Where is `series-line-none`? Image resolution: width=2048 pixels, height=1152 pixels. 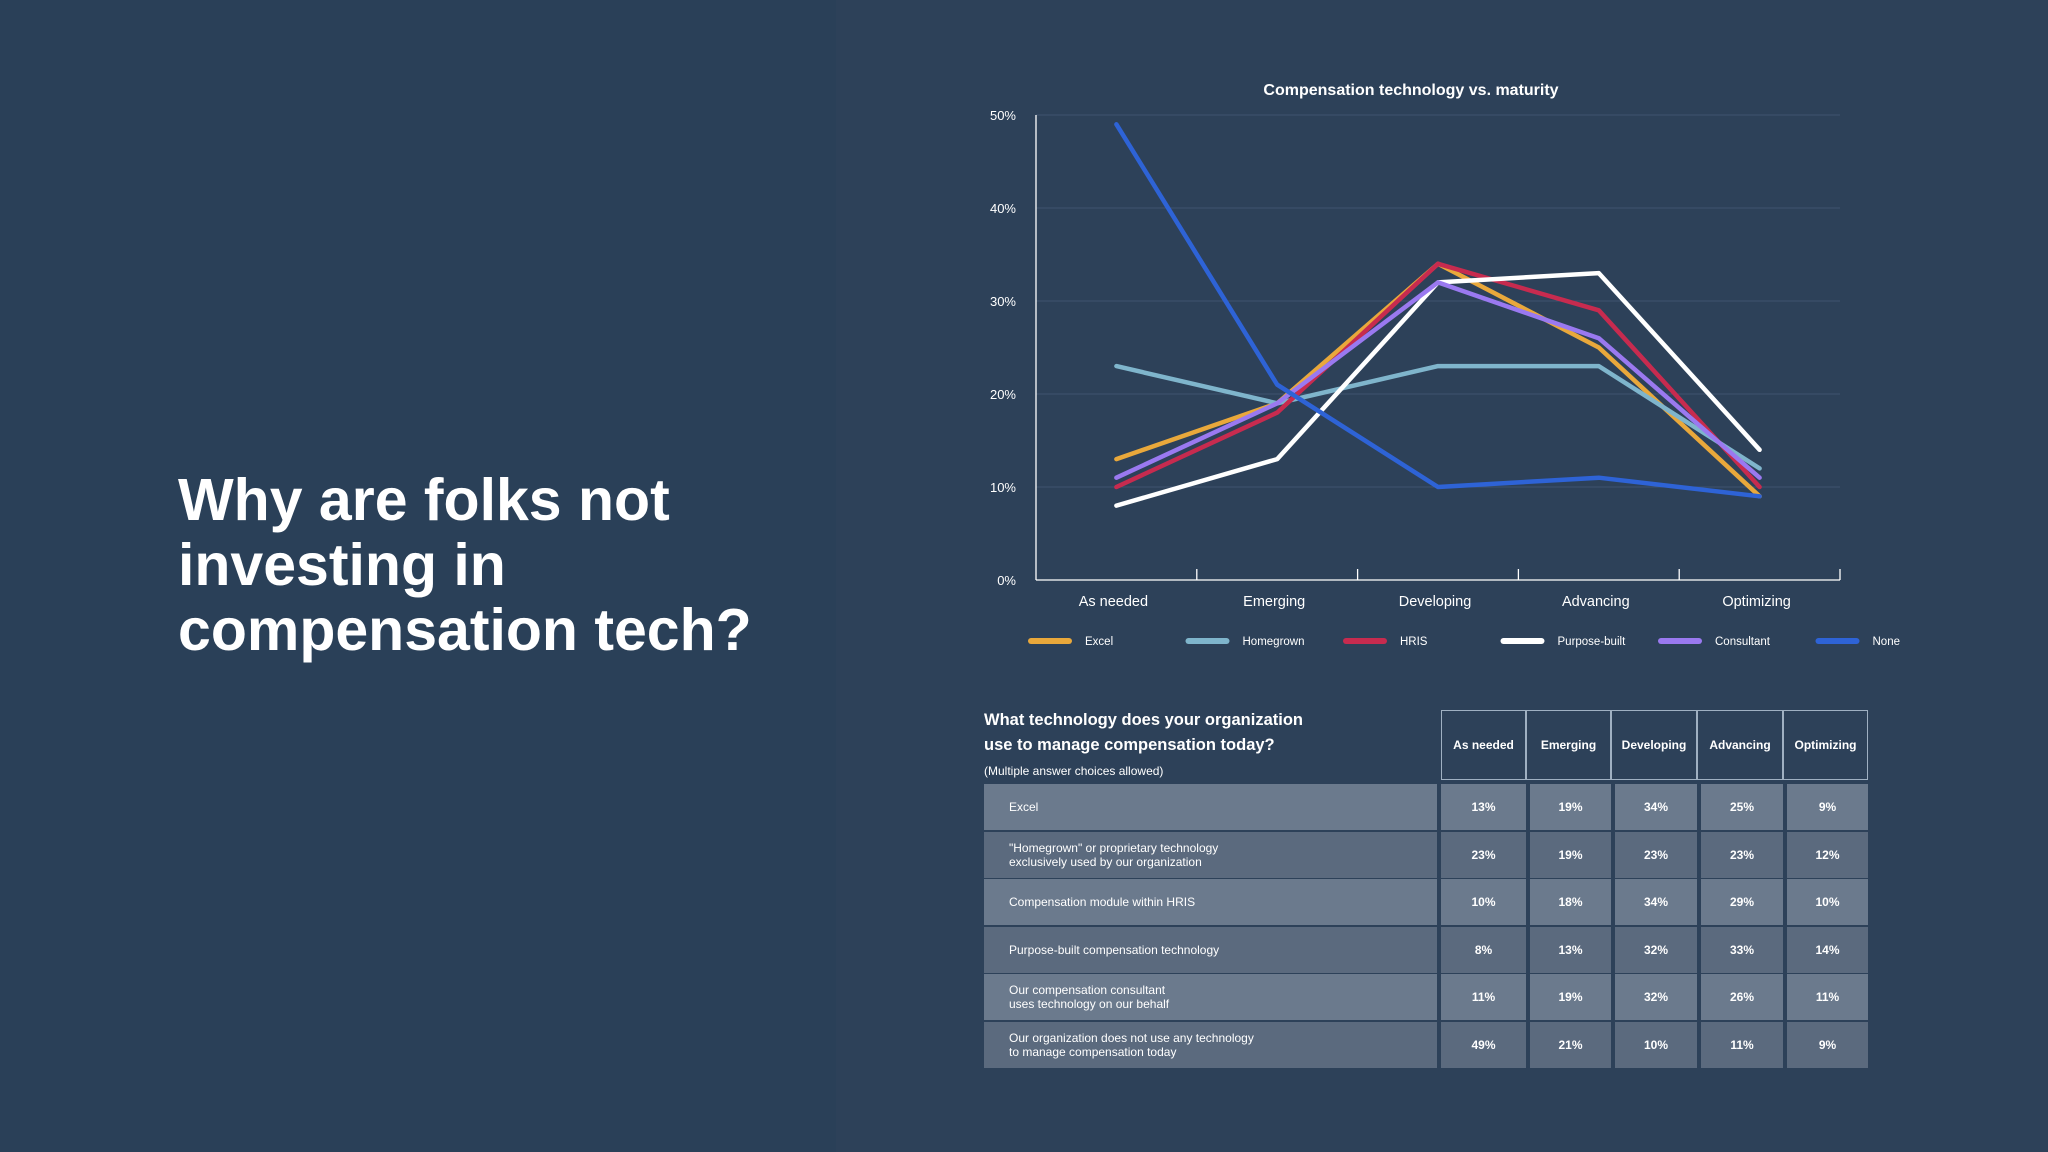
series-line-none is located at coordinates (1438, 310).